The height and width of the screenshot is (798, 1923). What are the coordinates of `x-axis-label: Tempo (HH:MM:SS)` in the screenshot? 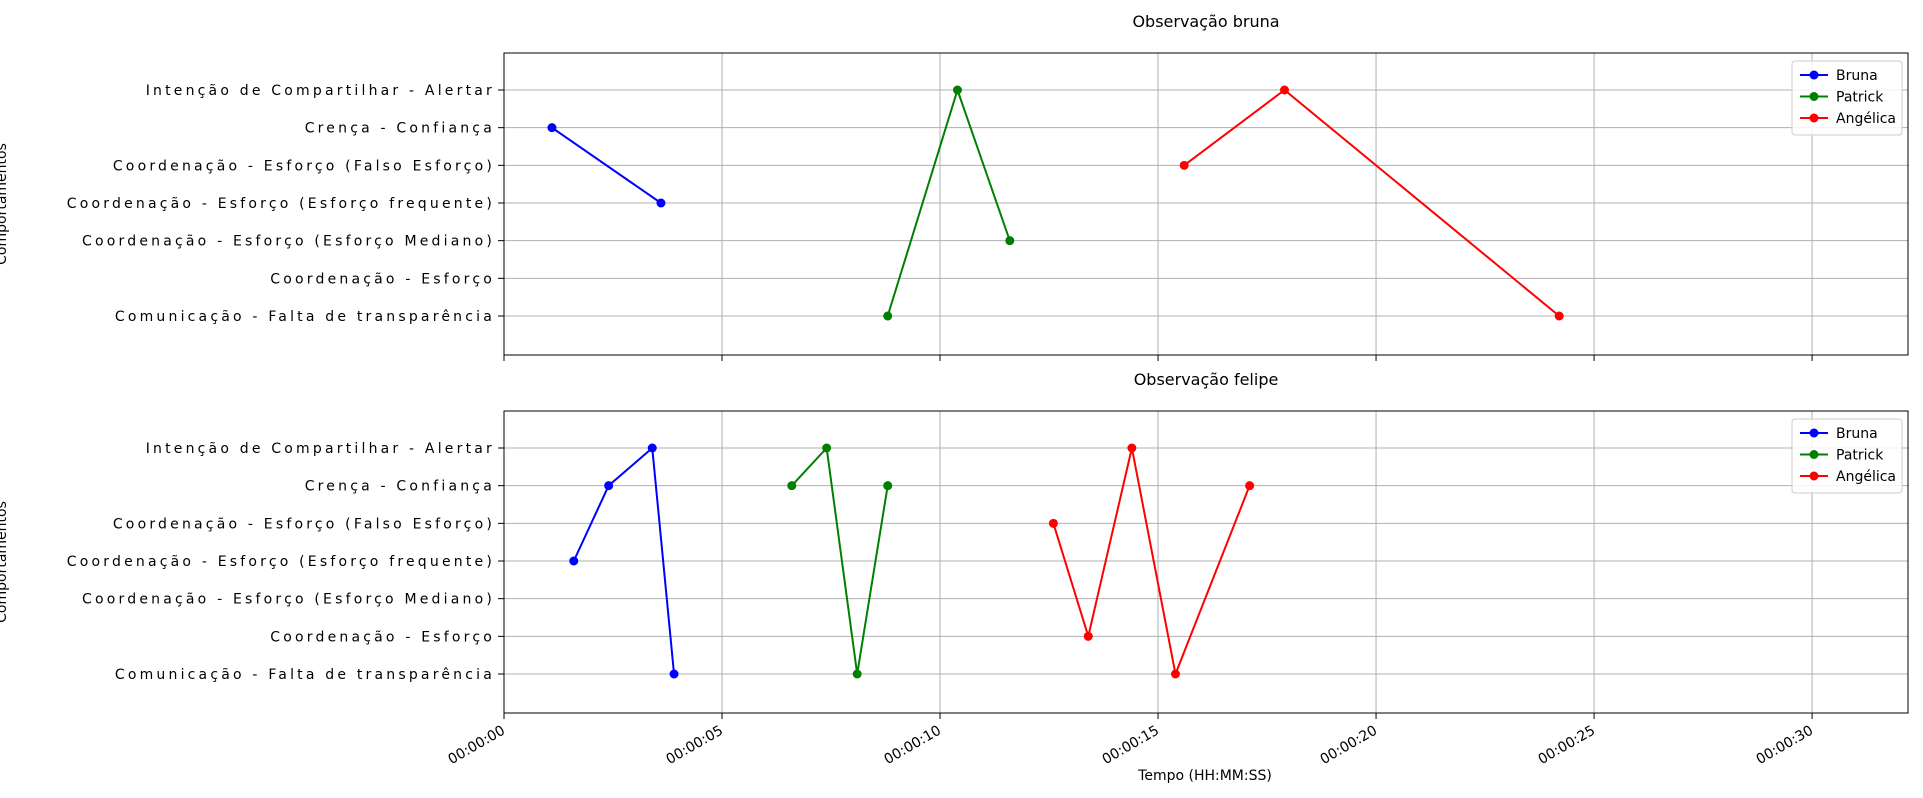 It's located at (1204, 776).